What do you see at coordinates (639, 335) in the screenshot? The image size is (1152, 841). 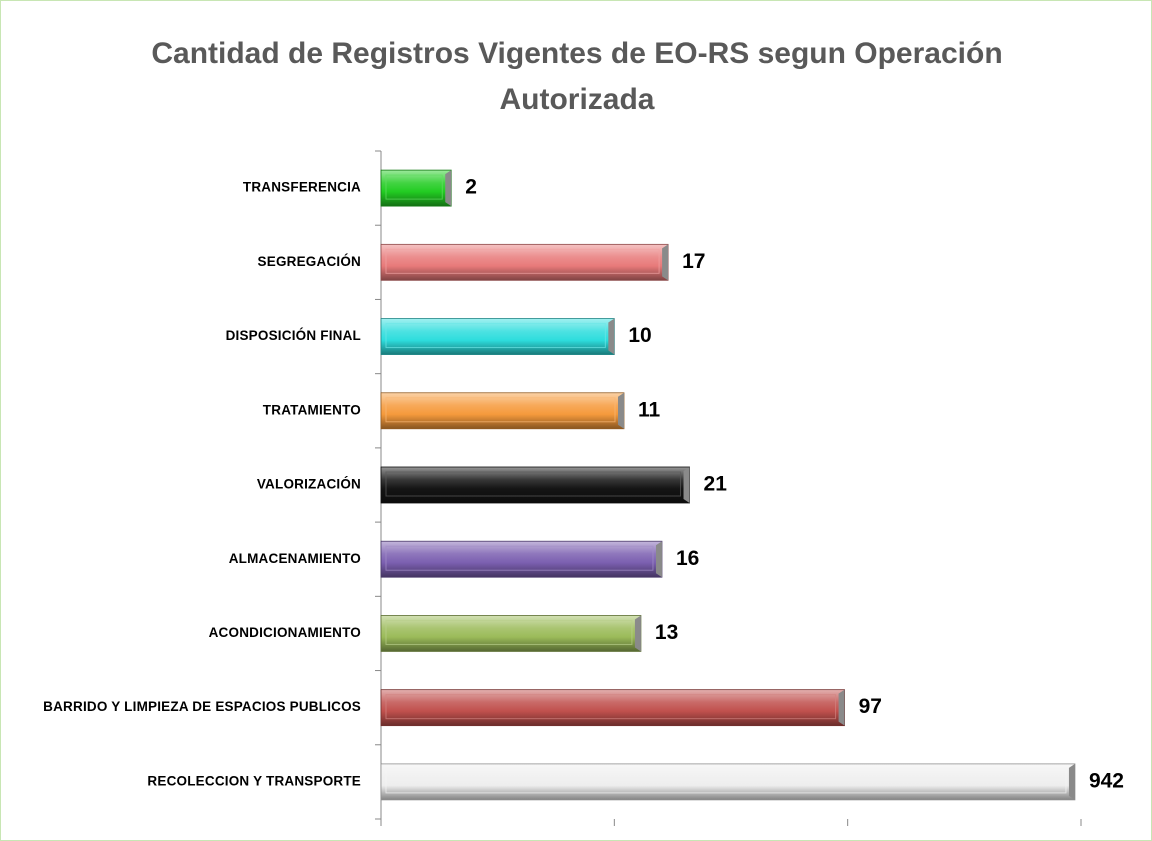 I see `value-label: 10` at bounding box center [639, 335].